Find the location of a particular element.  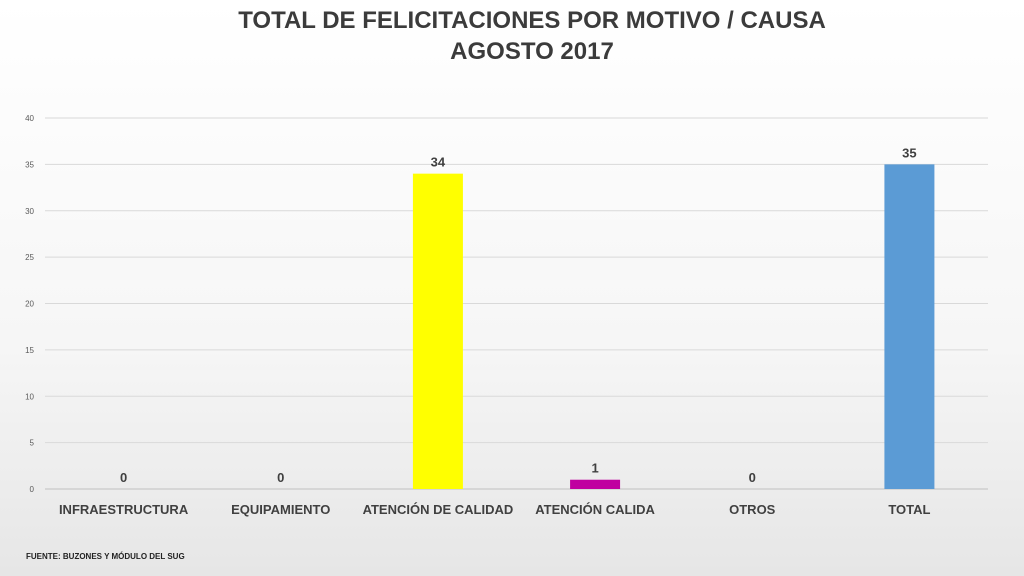

y-tick-label: 0 is located at coordinates (32, 489).